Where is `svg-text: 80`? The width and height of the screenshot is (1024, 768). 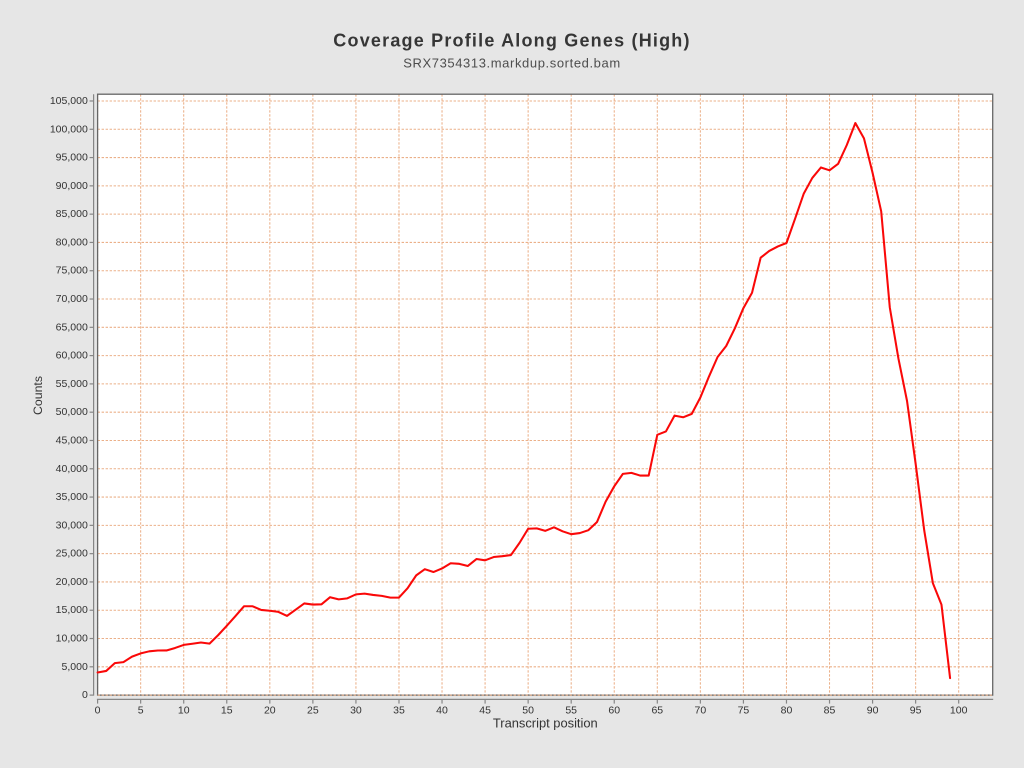 svg-text: 80 is located at coordinates (787, 710).